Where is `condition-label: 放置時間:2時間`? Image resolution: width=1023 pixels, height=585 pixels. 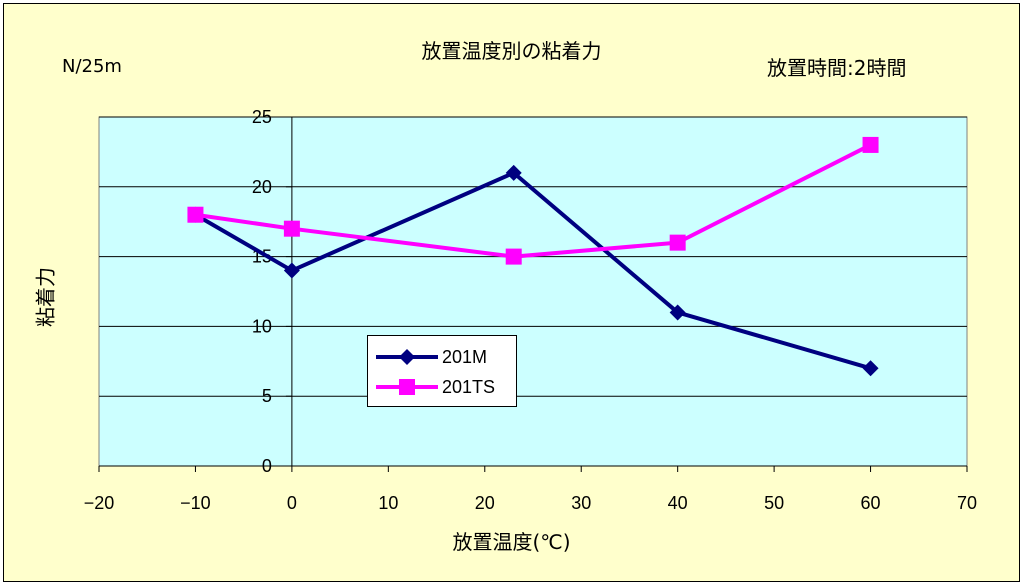 condition-label: 放置時間:2時間 is located at coordinates (837, 68).